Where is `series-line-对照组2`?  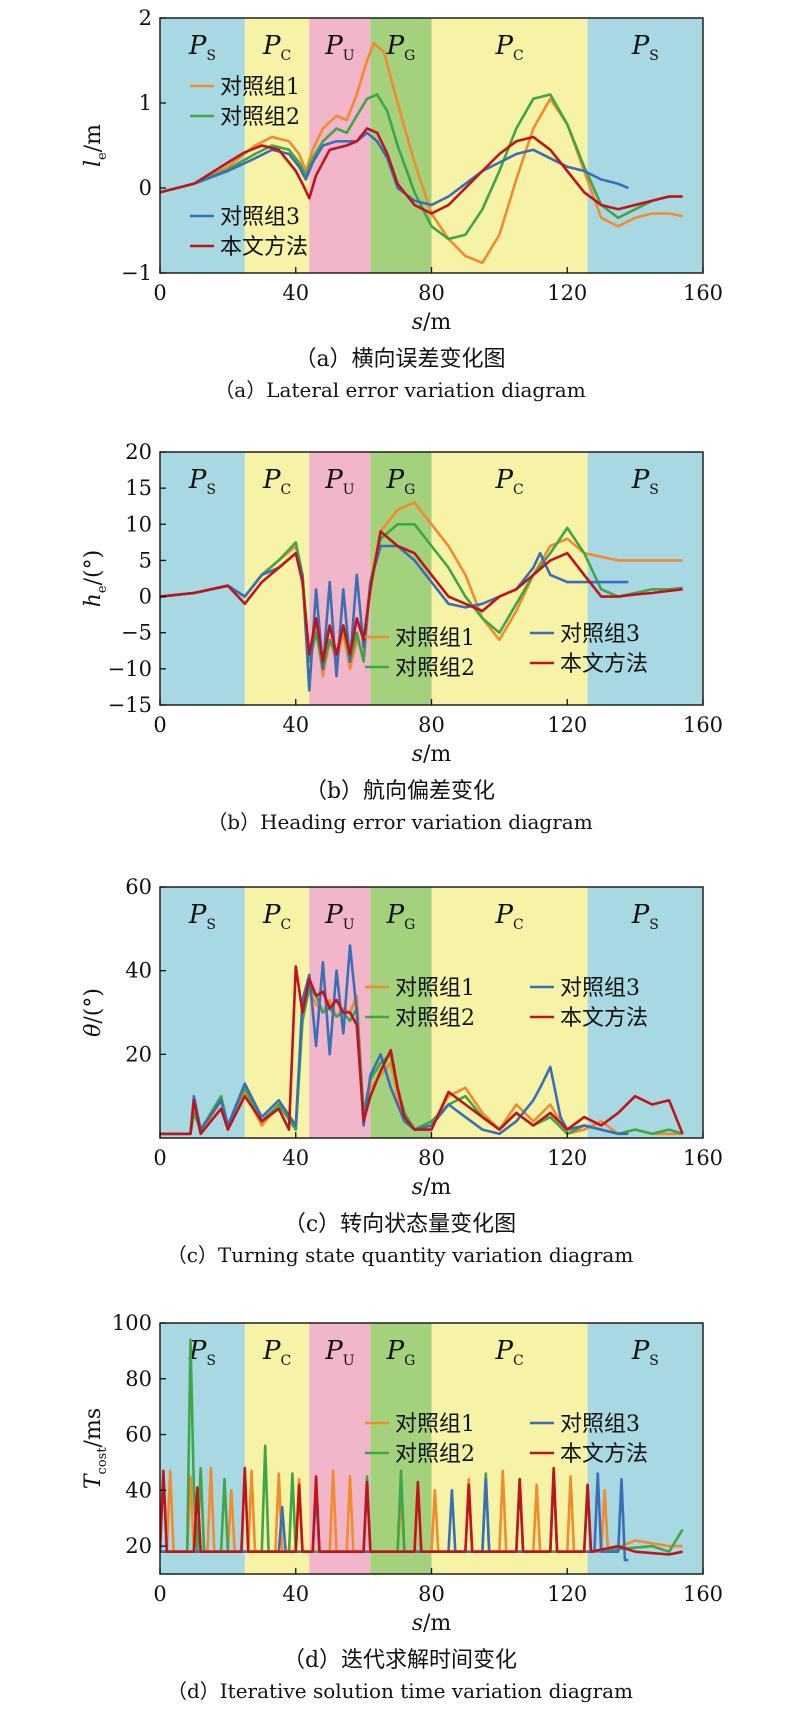
series-line-对照组2 is located at coordinates (421, 167).